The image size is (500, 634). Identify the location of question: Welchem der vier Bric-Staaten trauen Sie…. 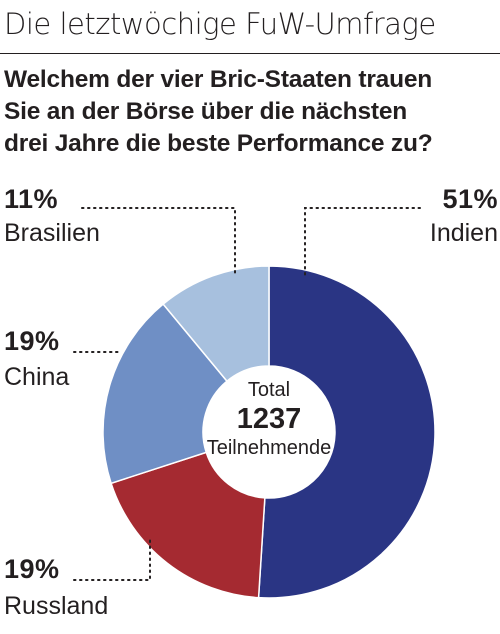
(251, 112).